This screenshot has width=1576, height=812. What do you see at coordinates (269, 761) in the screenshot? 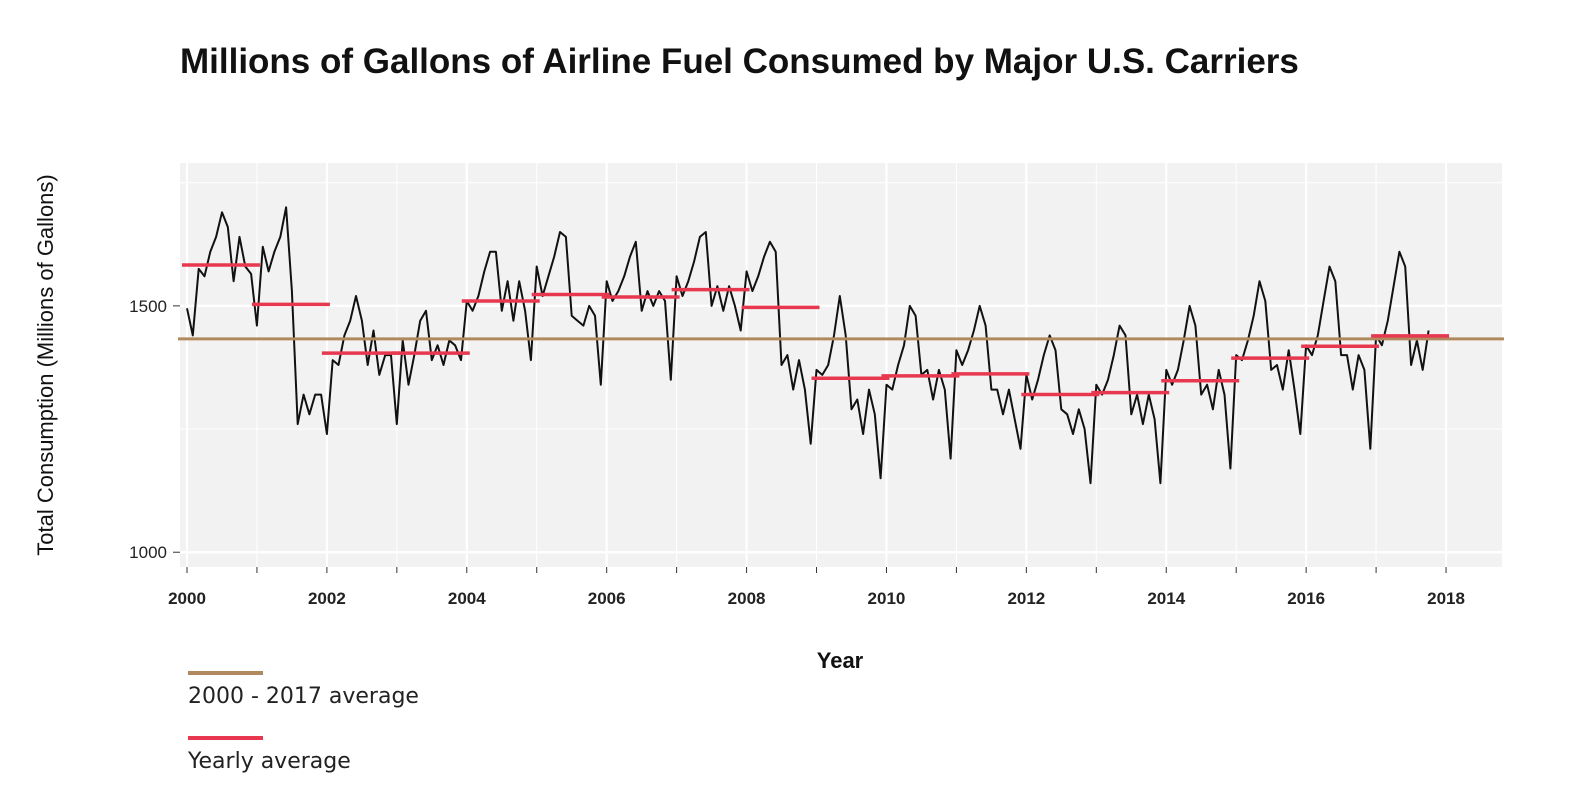
I see `legend-label-yearly-average: Yearly average` at bounding box center [269, 761].